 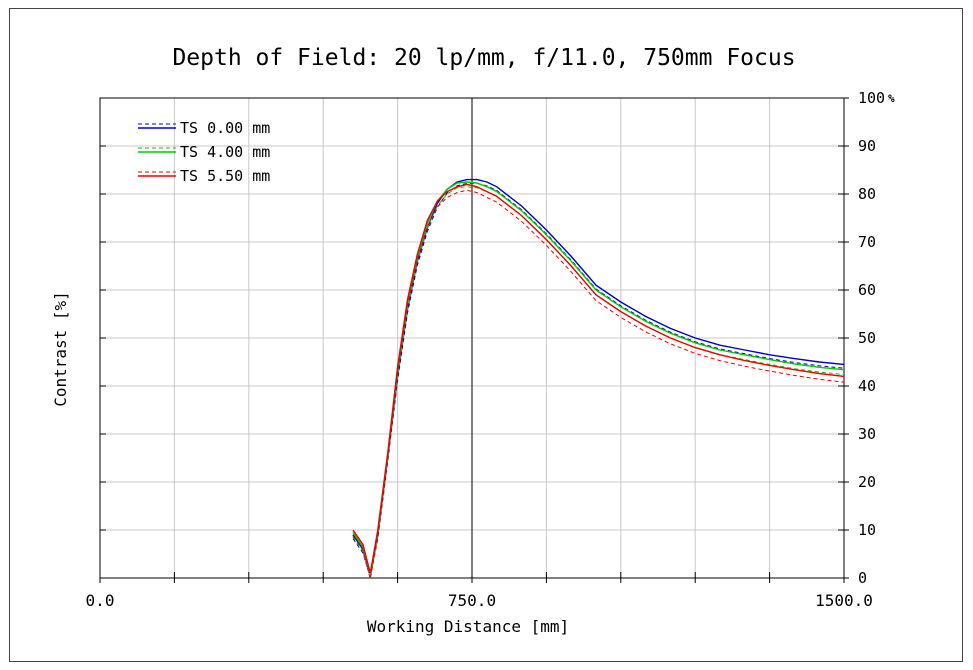 I want to click on y-tick-label: 10, so click(x=867, y=530).